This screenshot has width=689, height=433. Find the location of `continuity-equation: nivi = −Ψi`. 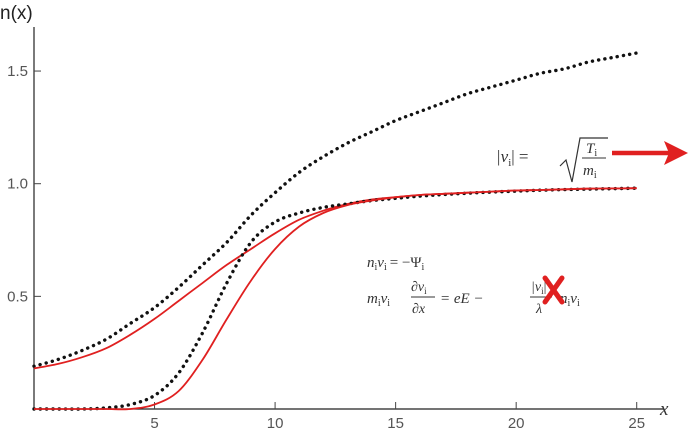

continuity-equation: nivi = −Ψi is located at coordinates (395, 264).